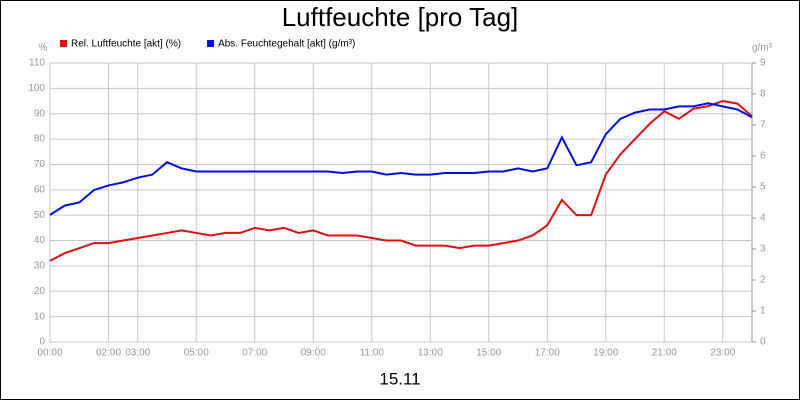  Describe the element at coordinates (605, 353) in the screenshot. I see `x-tick-label: 19:00` at that location.